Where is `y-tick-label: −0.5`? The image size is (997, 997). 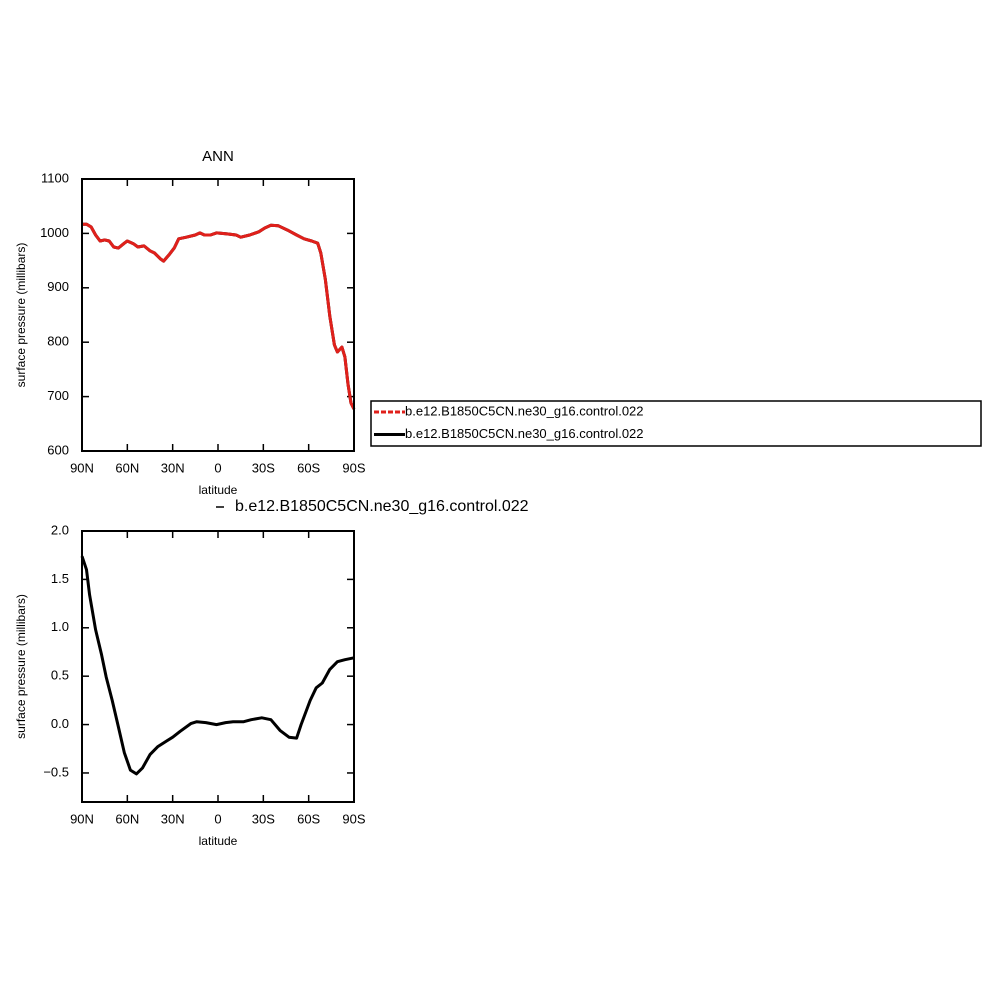
y-tick-label: −0.5 is located at coordinates (56, 771).